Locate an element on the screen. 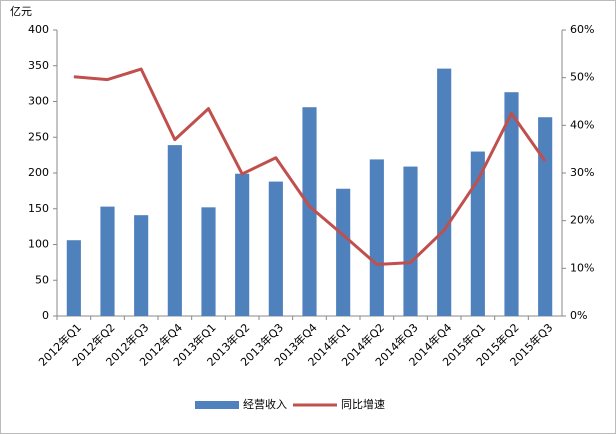  legend-label: 经营收入 is located at coordinates (265, 404).